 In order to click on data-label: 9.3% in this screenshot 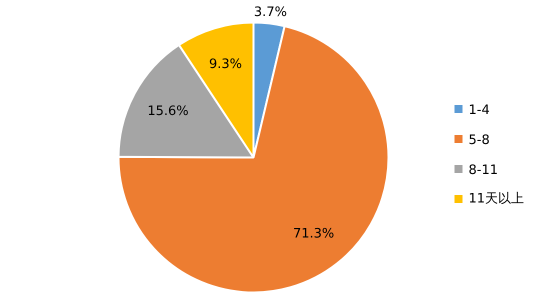, I will do `click(225, 64)`.